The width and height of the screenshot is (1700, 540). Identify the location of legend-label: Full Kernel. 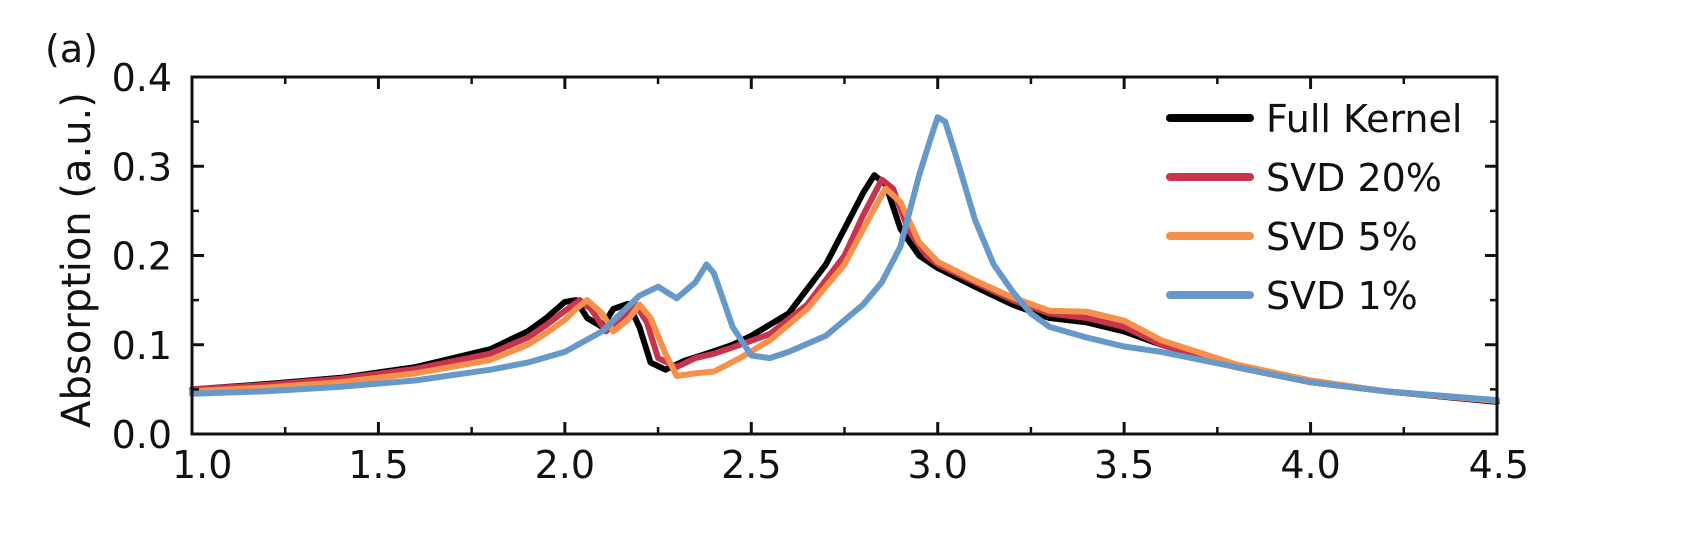
(1364, 119).